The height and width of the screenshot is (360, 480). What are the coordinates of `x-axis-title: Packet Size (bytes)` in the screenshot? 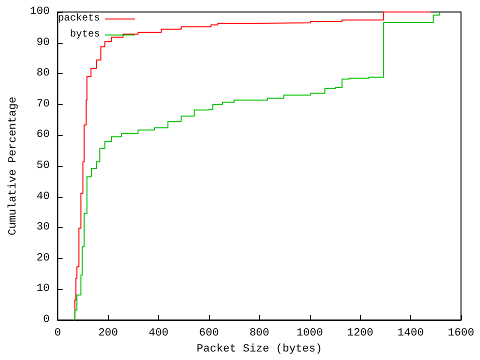 It's located at (259, 349).